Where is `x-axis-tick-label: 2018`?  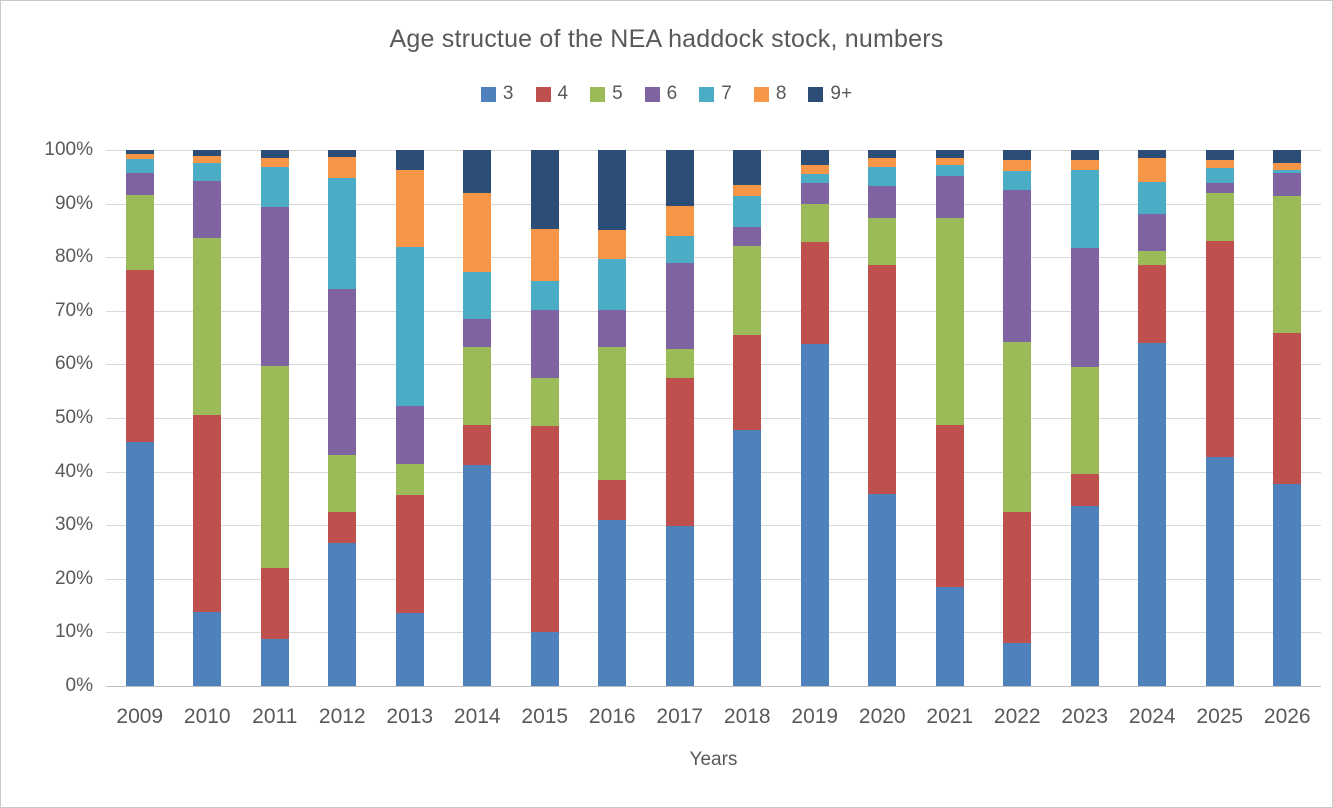 x-axis-tick-label: 2018 is located at coordinates (747, 716).